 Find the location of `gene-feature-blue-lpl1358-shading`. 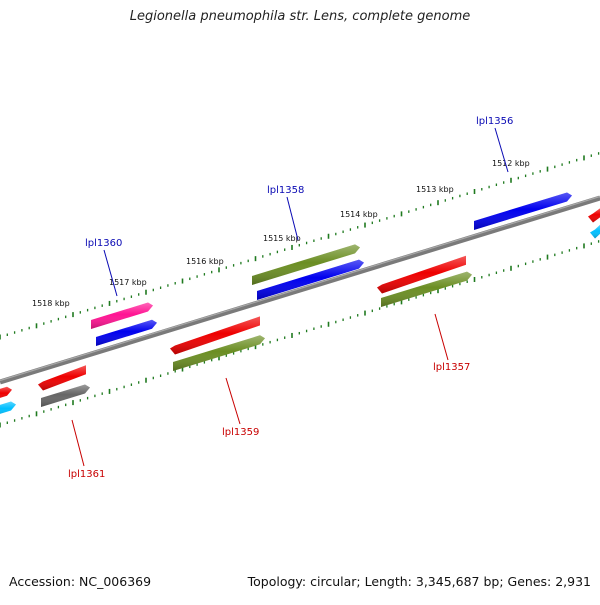

gene-feature-blue-lpl1358-shading is located at coordinates (310, 279).